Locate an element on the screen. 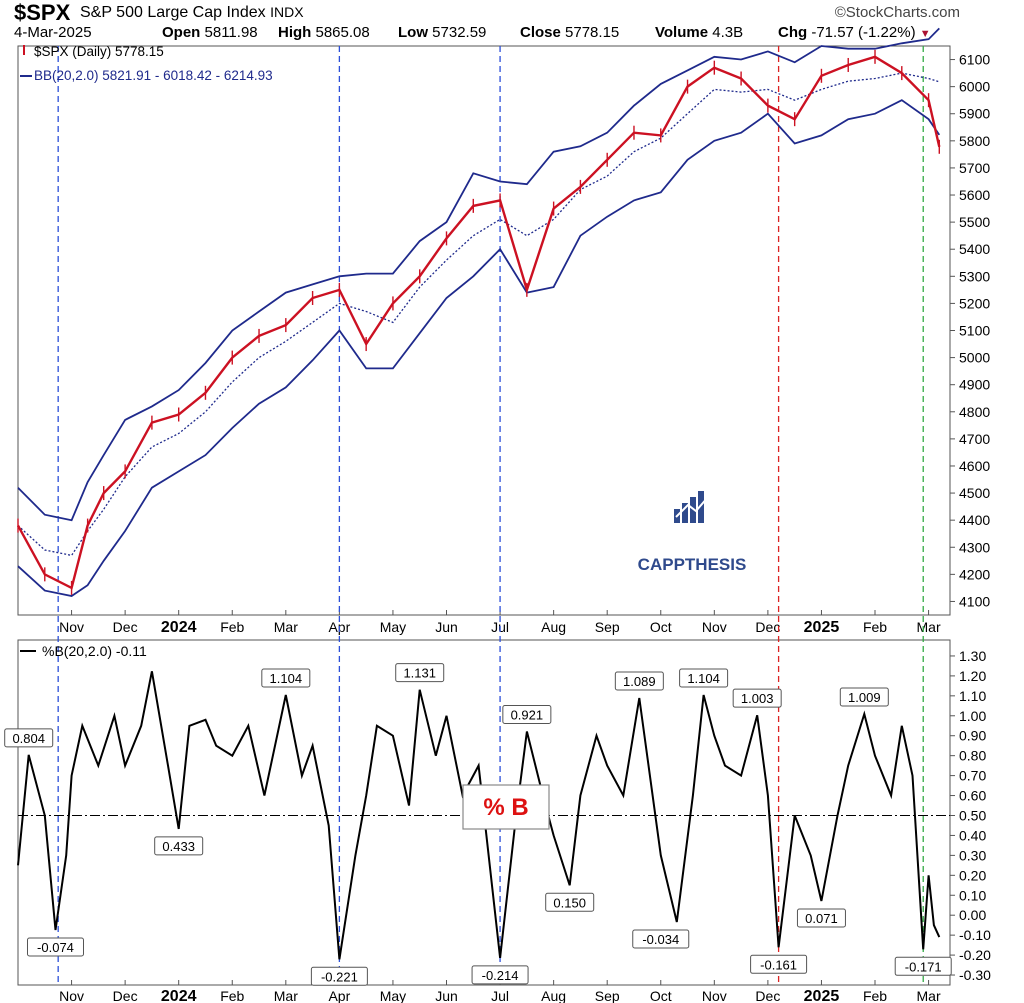 The image size is (1024, 1003). price-y-tick-label: 4800 is located at coordinates (974, 412).